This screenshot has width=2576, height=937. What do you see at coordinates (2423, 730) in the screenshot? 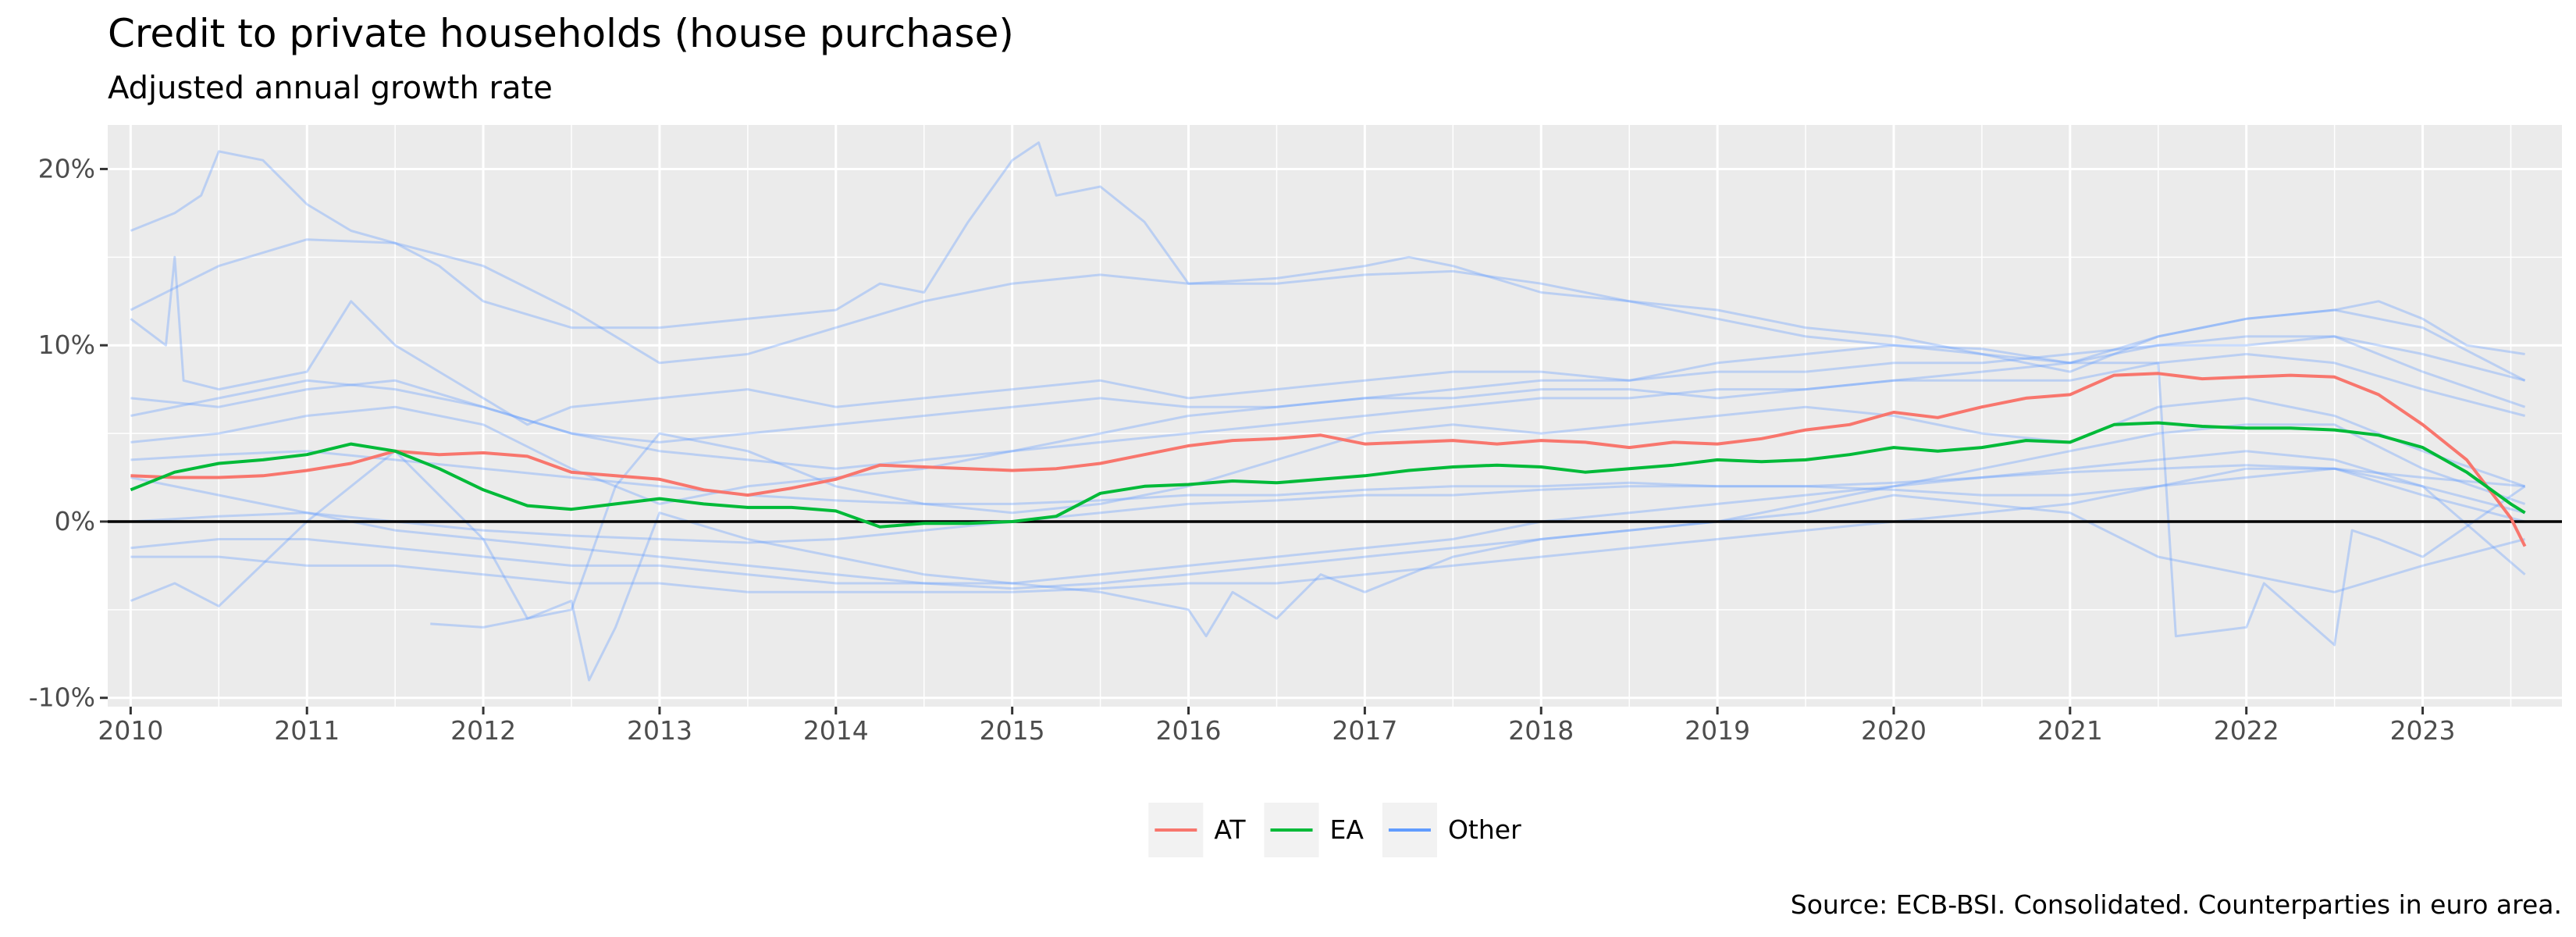
I see `x-tick-label: 2023` at bounding box center [2423, 730].